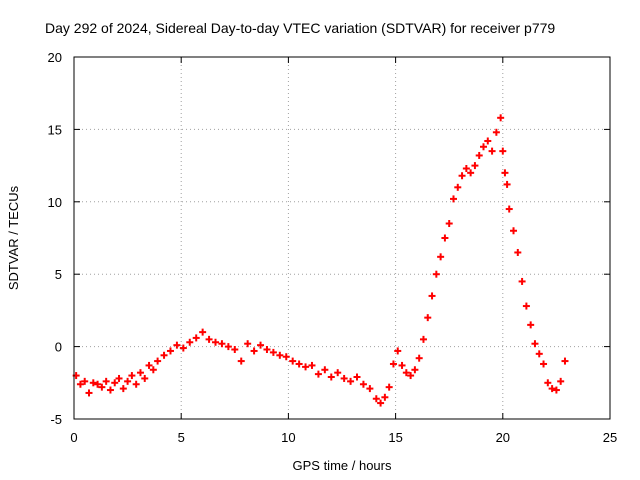  Describe the element at coordinates (55, 129) in the screenshot. I see `y-tick-label: 15` at that location.